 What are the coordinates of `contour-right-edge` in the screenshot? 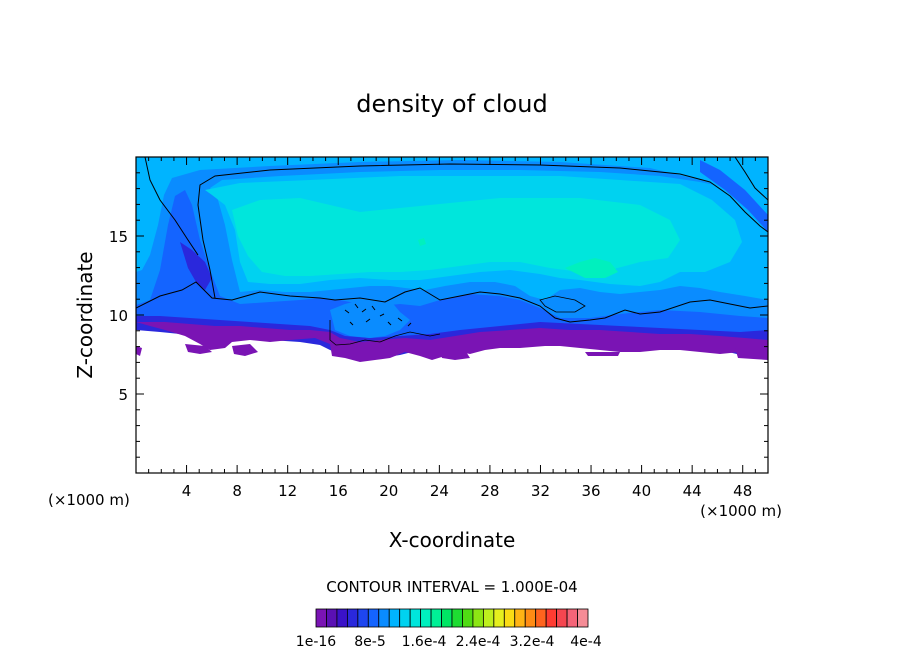 It's located at (751, 179).